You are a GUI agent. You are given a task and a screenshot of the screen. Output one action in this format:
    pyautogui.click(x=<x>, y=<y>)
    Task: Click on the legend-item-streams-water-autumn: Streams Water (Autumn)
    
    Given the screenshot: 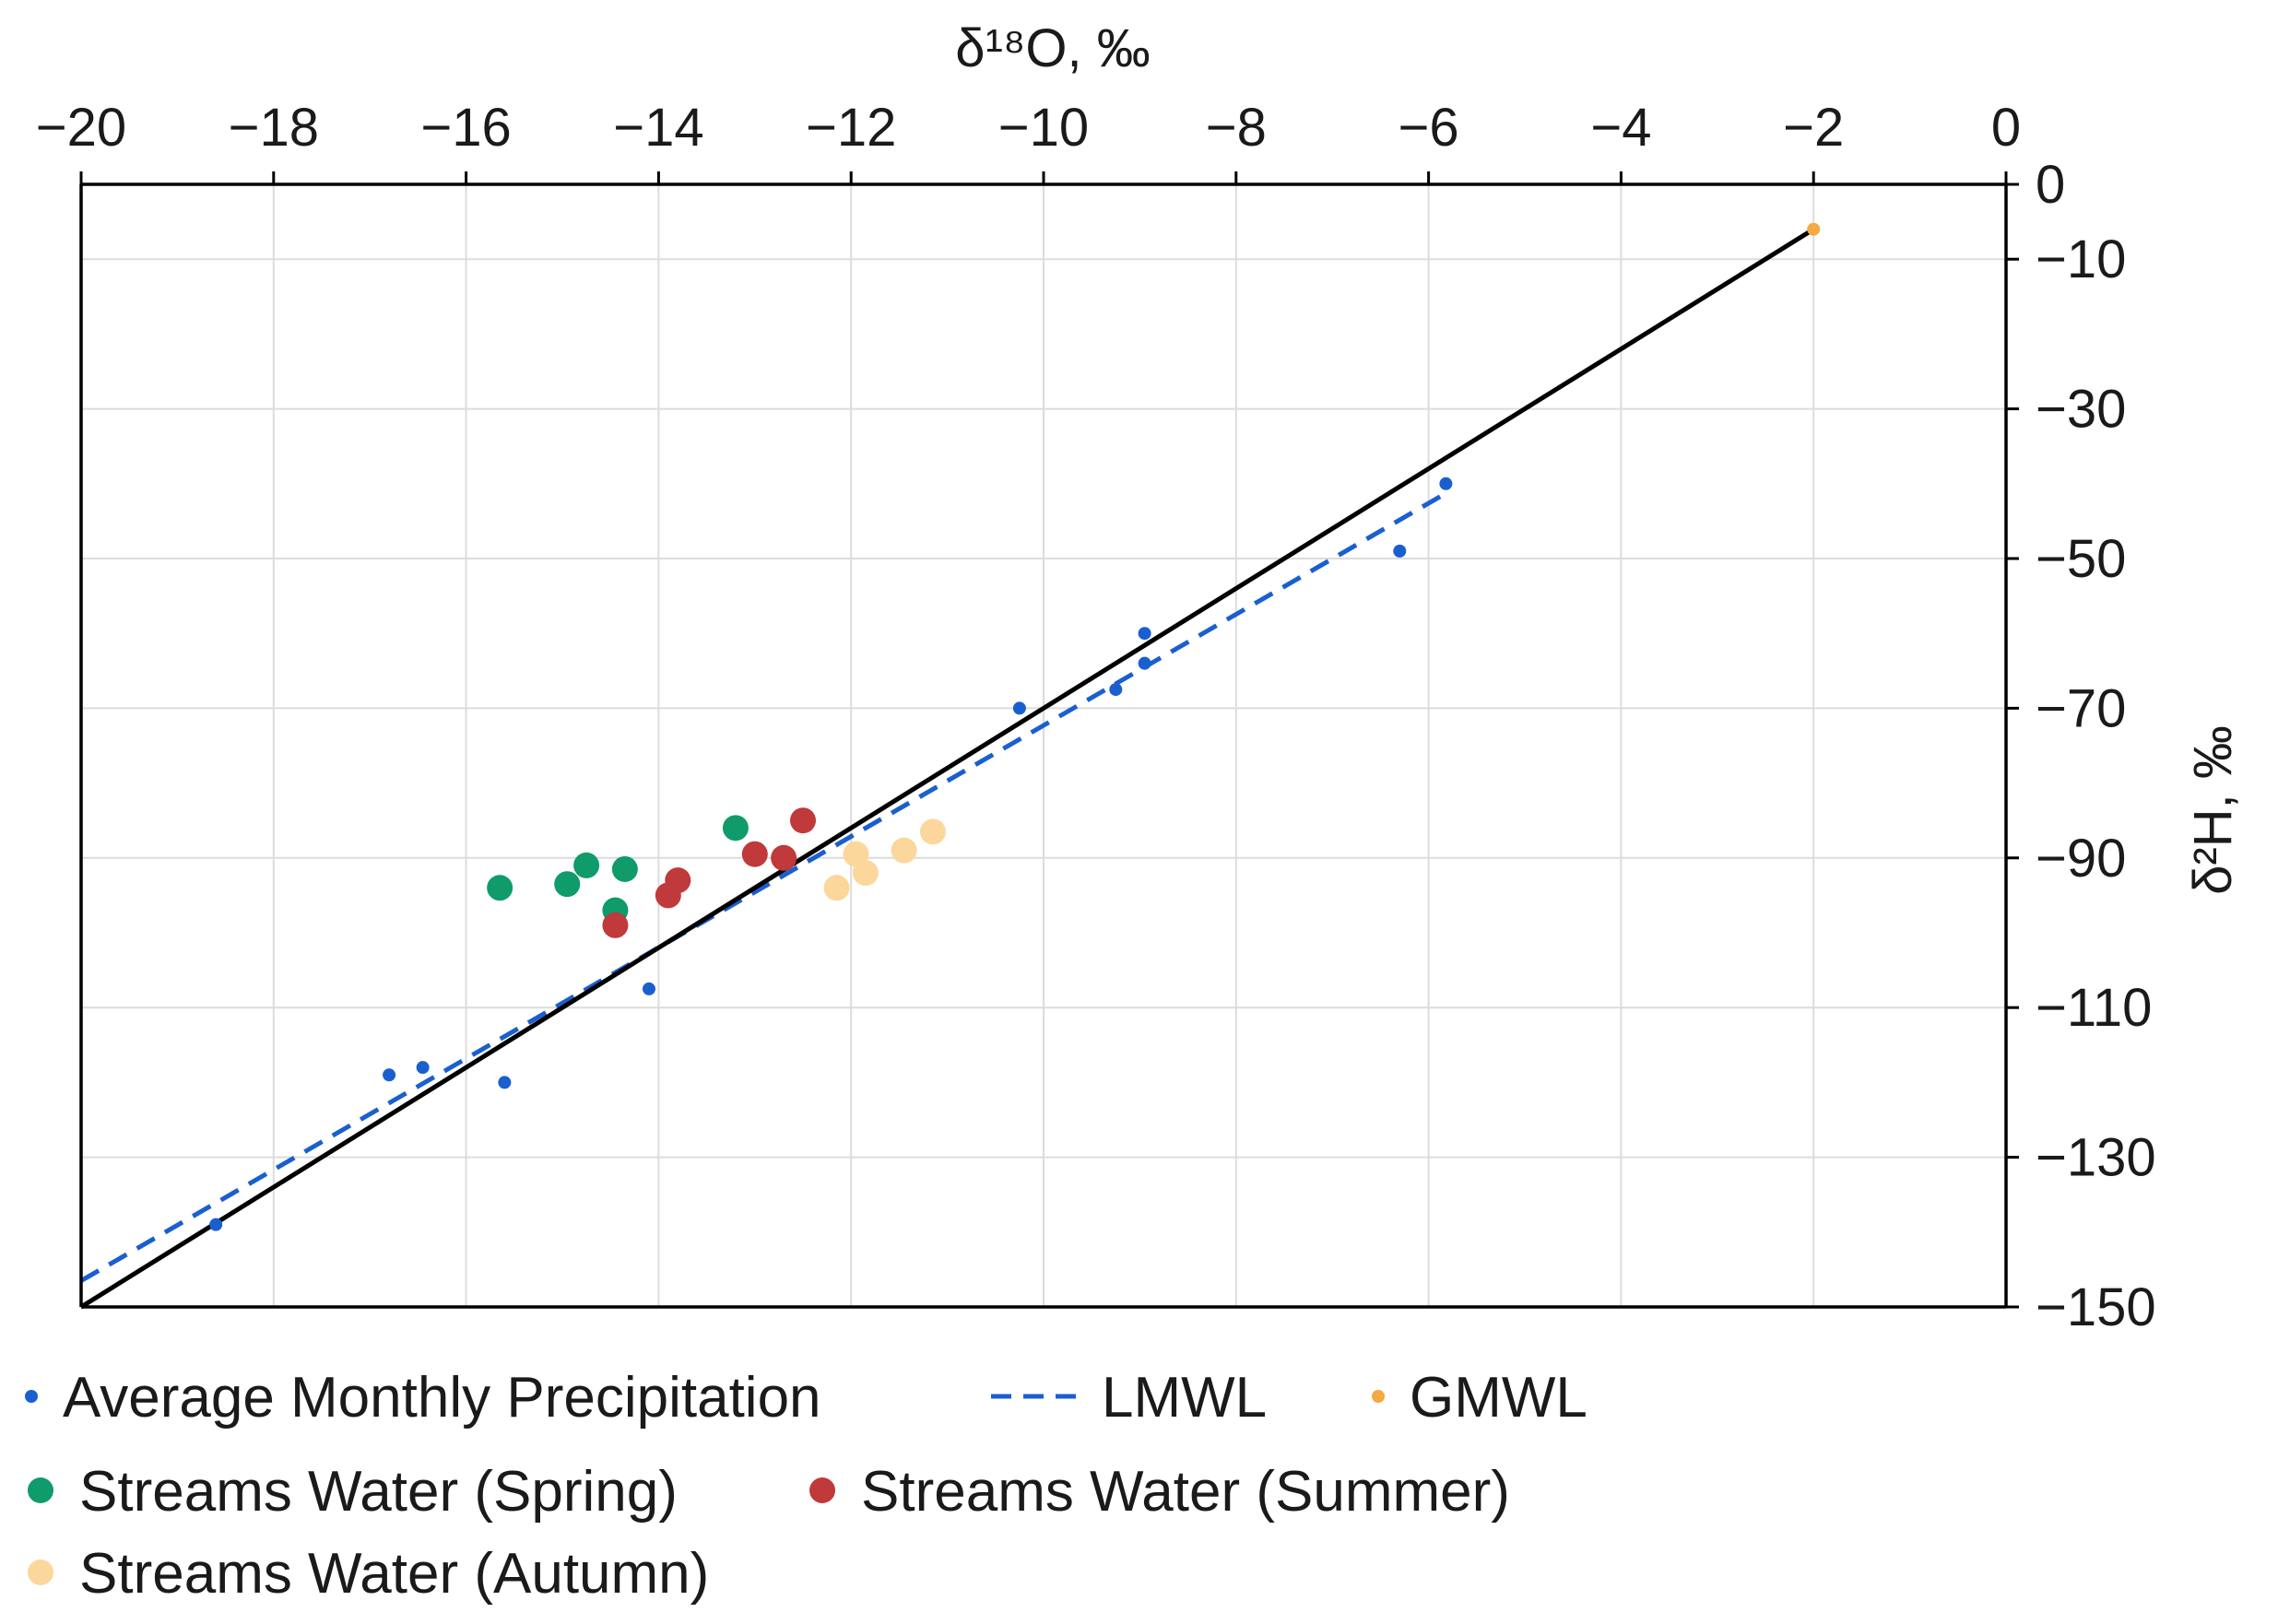 What is the action you would take?
    pyautogui.click(x=368, y=1574)
    